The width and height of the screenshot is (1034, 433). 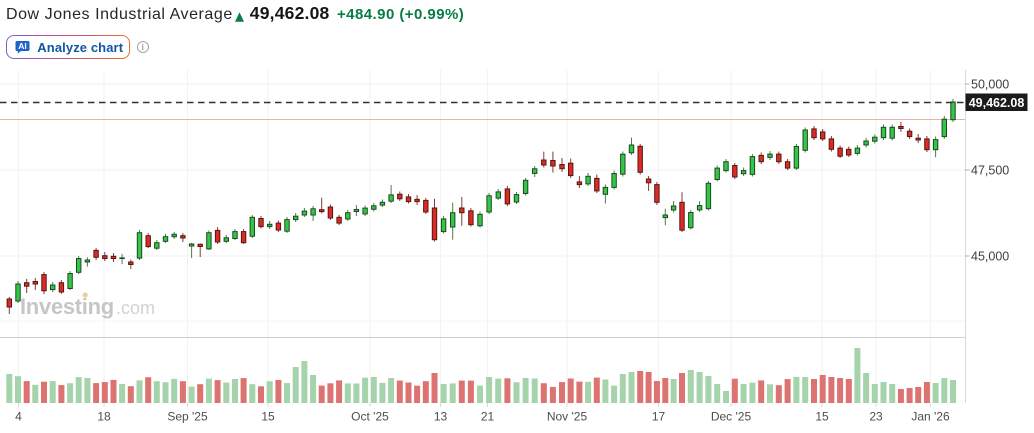 I want to click on svg-text: 13, so click(x=441, y=417).